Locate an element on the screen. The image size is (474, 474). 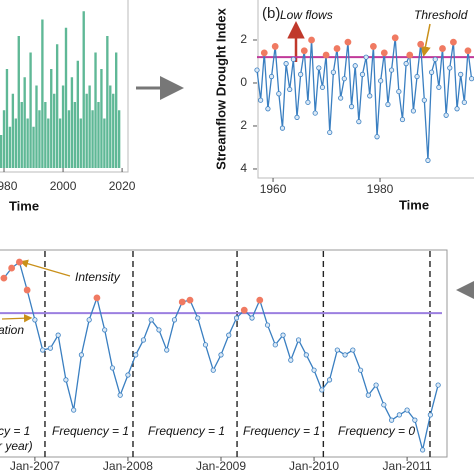
threshold-arrow is located at coordinates (425, 40).